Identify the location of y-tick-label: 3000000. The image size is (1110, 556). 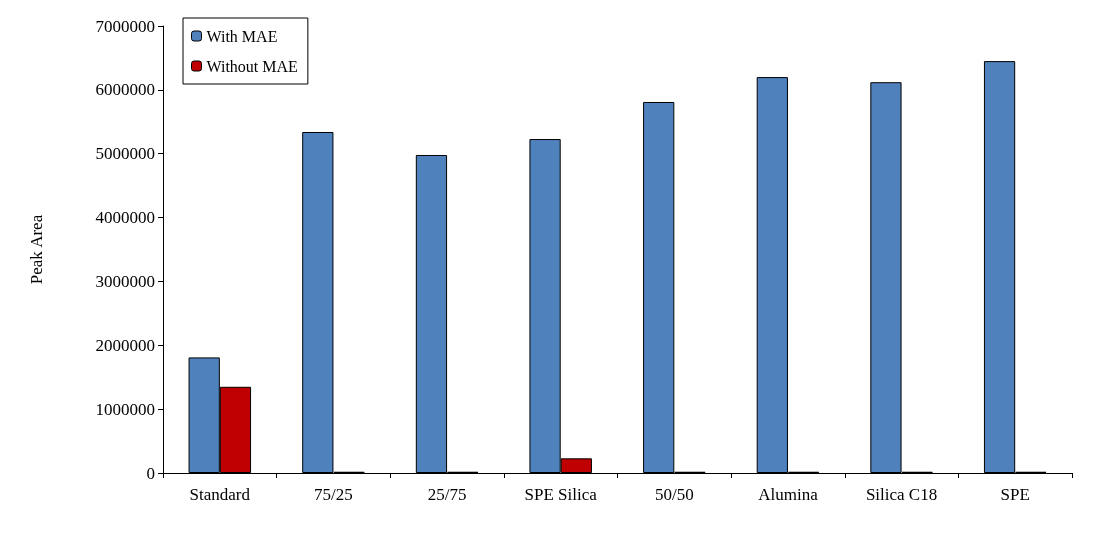
(125, 281).